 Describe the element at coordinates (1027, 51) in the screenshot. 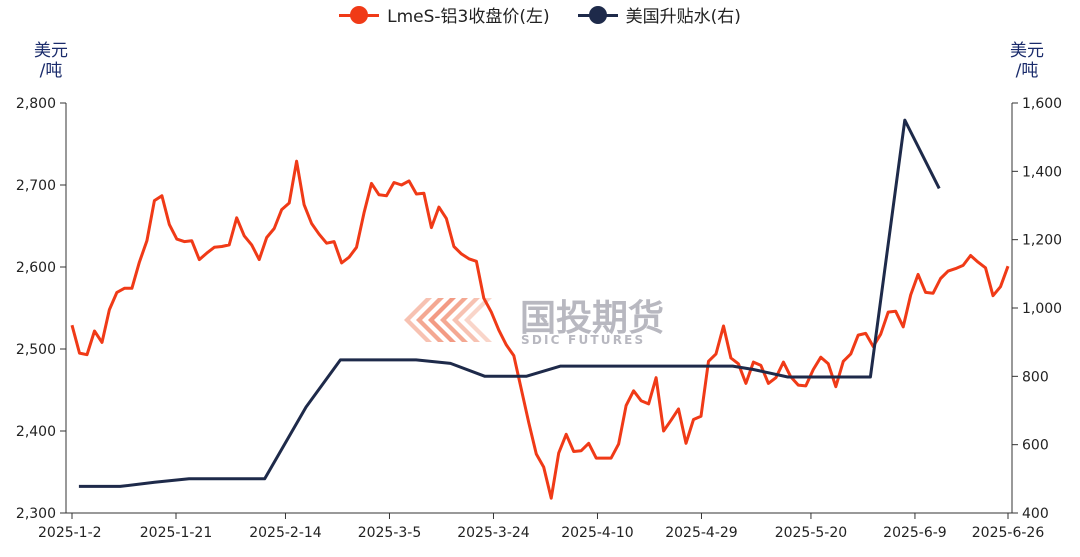

I see `right-unit-line1: 美元` at that location.